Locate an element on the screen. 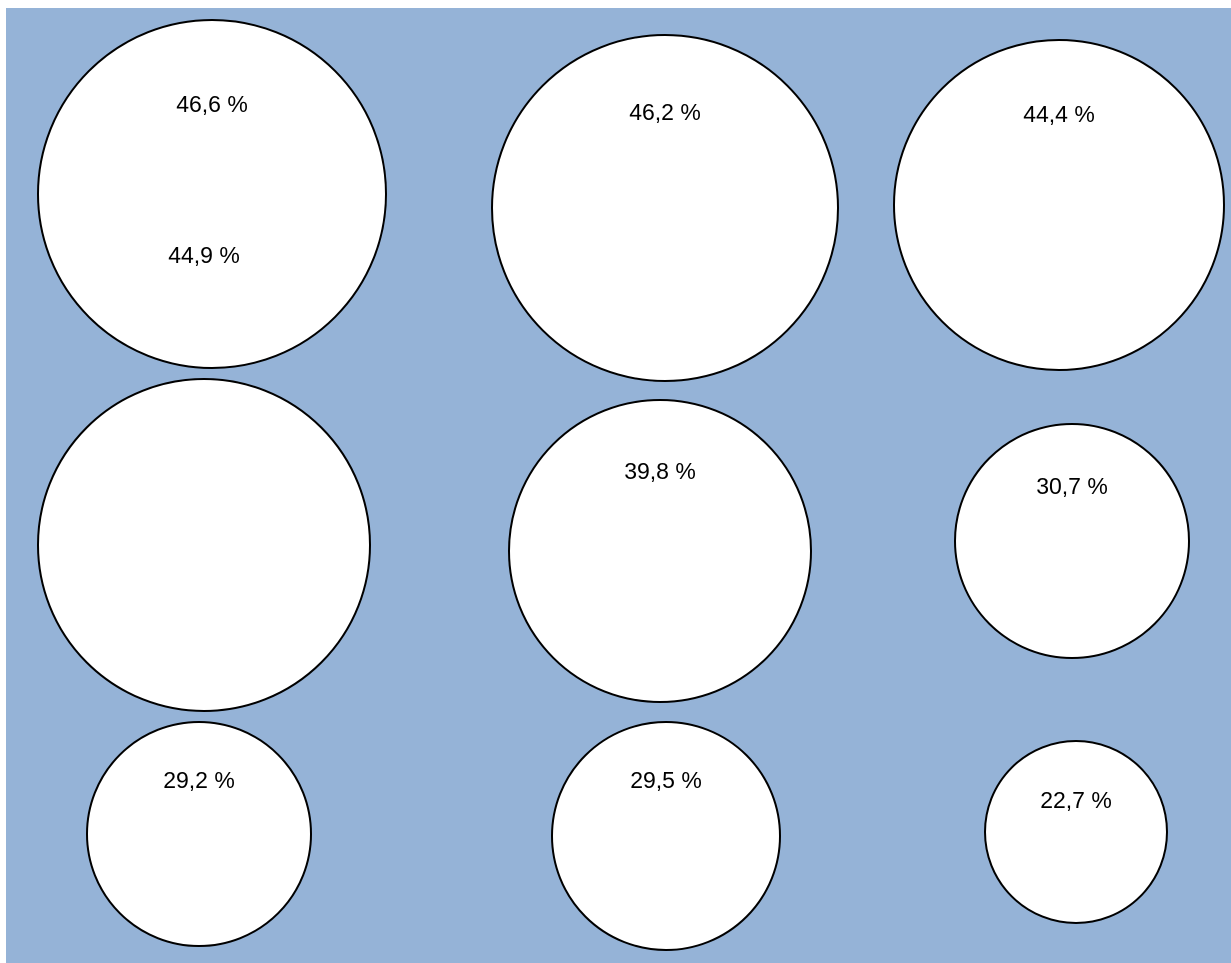 Image resolution: width=1231 pixels, height=963 pixels. bubble-label-7: 29,2 % is located at coordinates (199, 780).